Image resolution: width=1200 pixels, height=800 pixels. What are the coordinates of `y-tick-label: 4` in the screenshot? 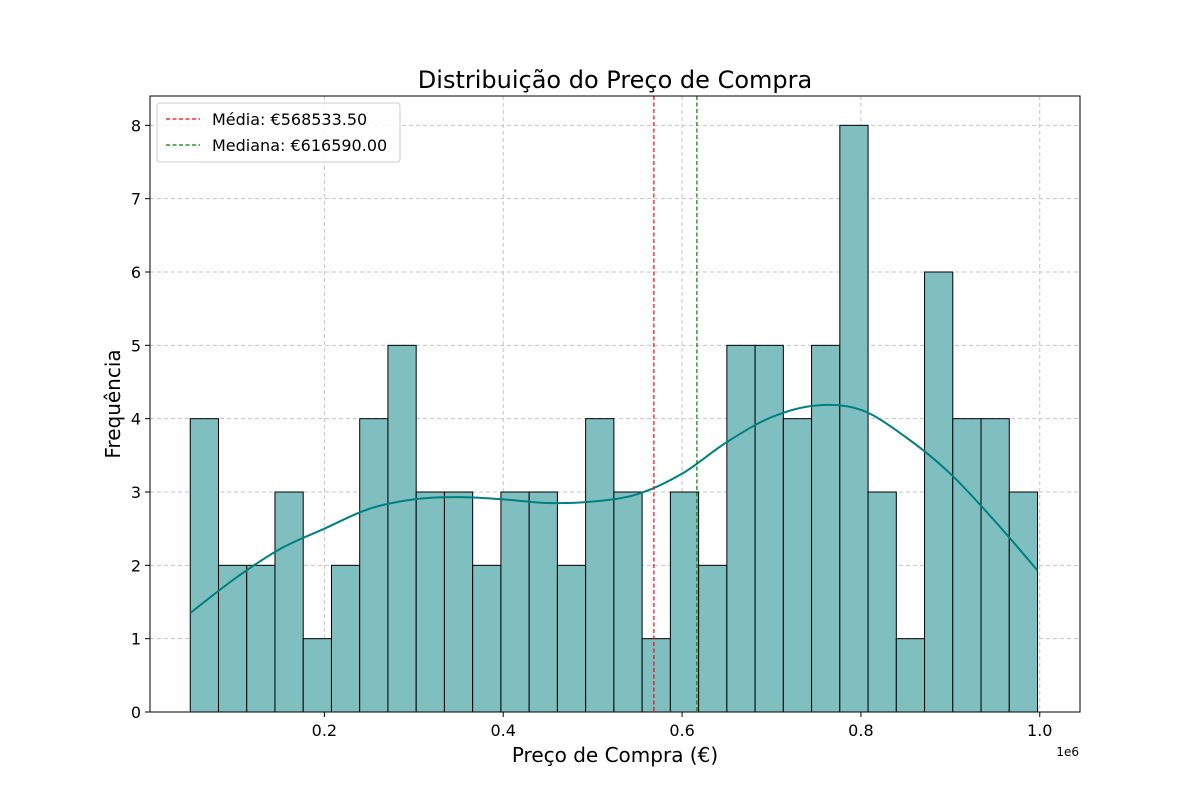 It's located at (136, 419).